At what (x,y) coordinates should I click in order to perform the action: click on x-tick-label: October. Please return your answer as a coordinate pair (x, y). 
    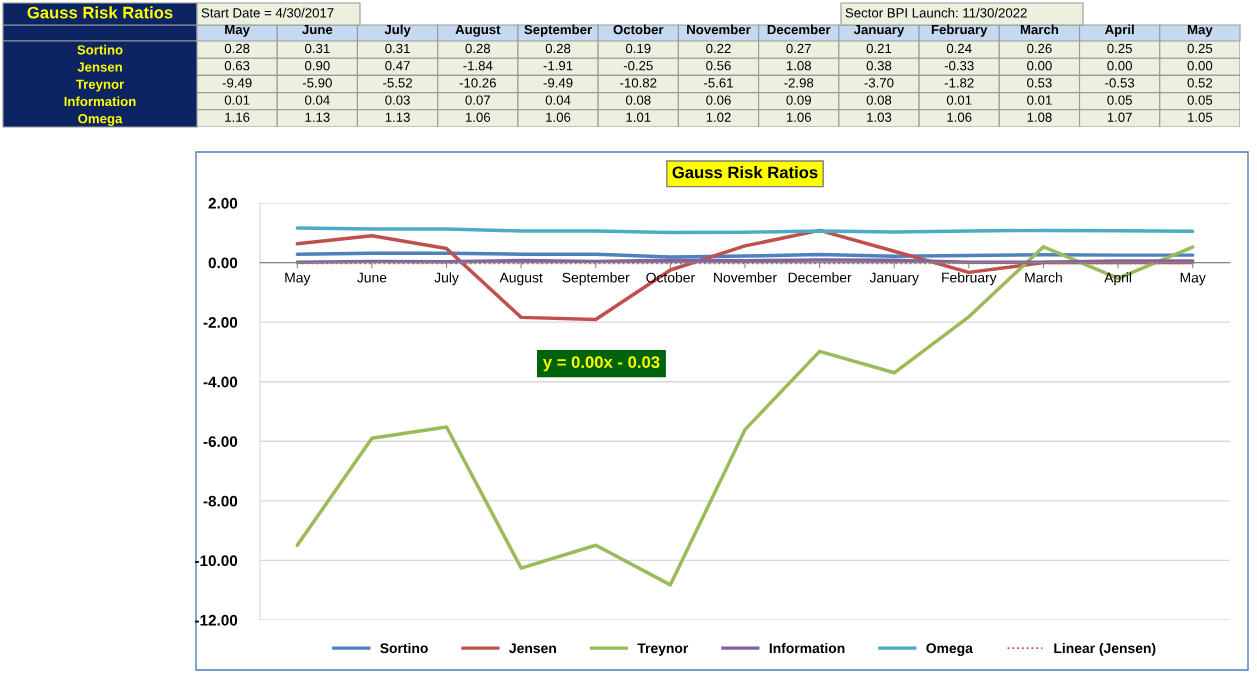
    Looking at the image, I should click on (638, 29).